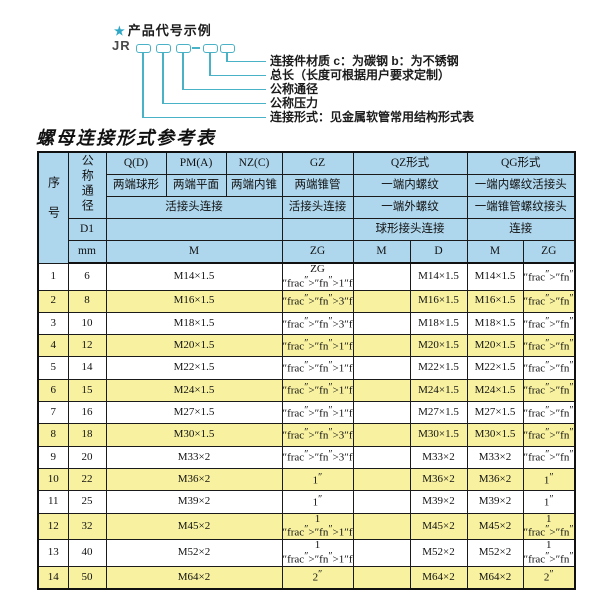 This screenshot has width=600, height=590. What do you see at coordinates (438, 526) in the screenshot?
I see `cell-qz_d: M45×2` at bounding box center [438, 526].